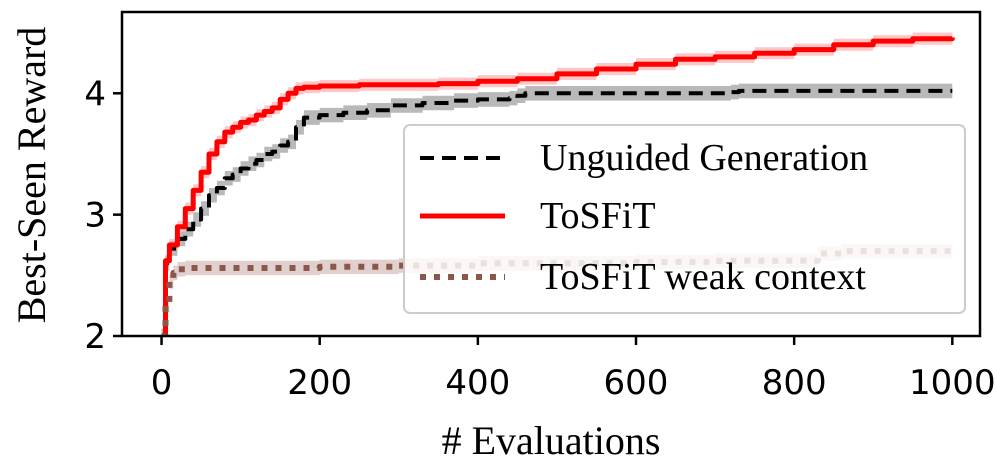 This screenshot has height=468, width=997. What do you see at coordinates (952, 383) in the screenshot?
I see `x-tick-label: 1000` at bounding box center [952, 383].